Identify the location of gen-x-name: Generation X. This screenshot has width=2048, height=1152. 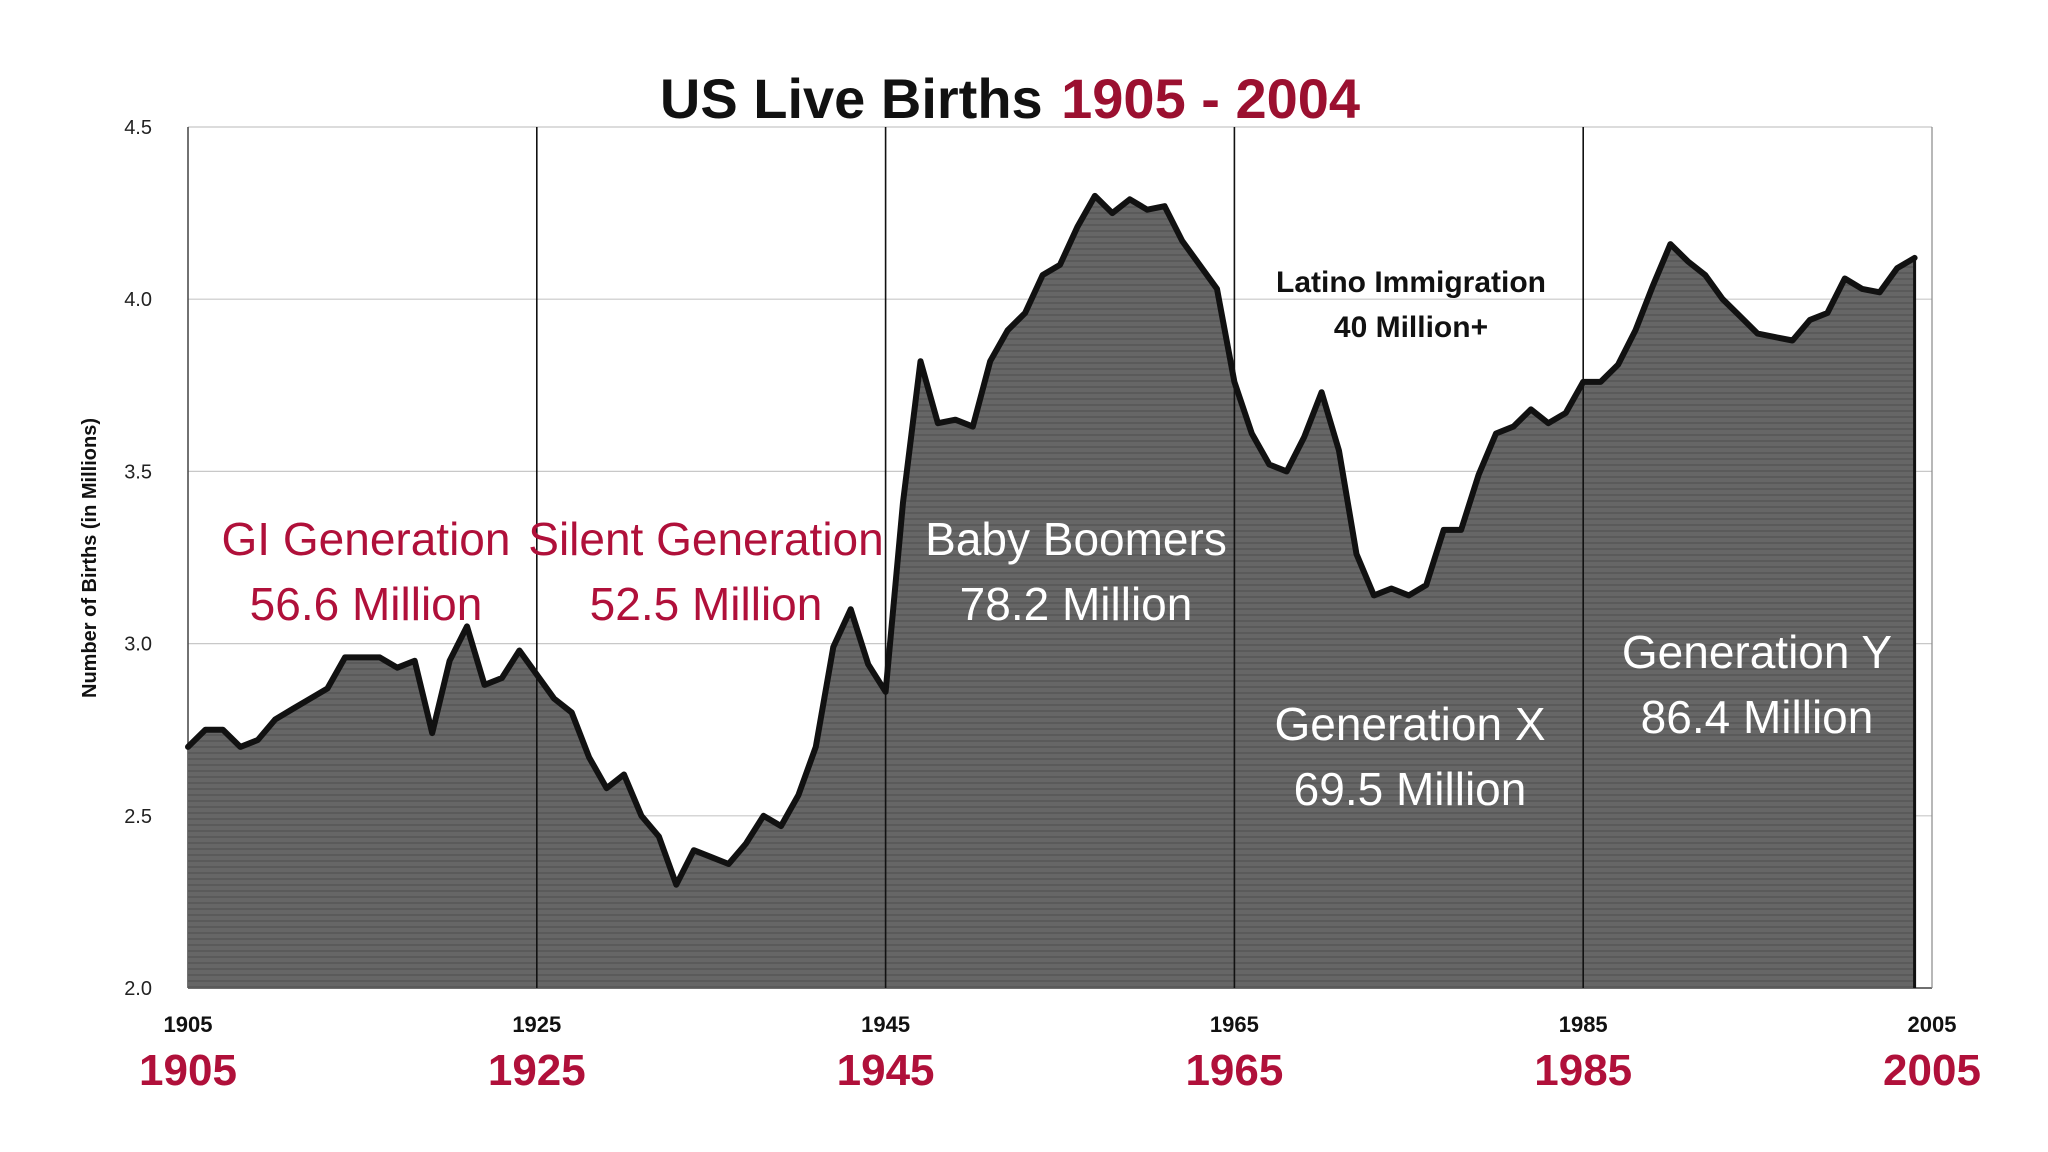
(1409, 724).